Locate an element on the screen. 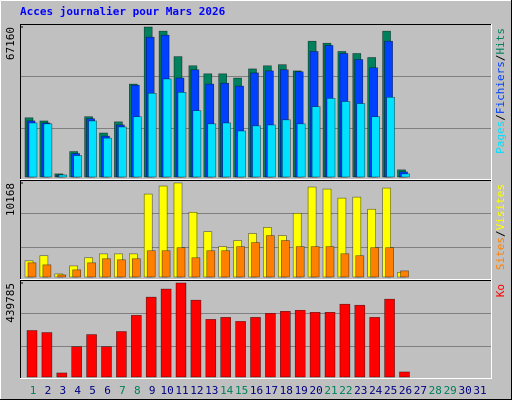 The width and height of the screenshot is (512, 400). x-tick-label: 7 is located at coordinates (122, 390).